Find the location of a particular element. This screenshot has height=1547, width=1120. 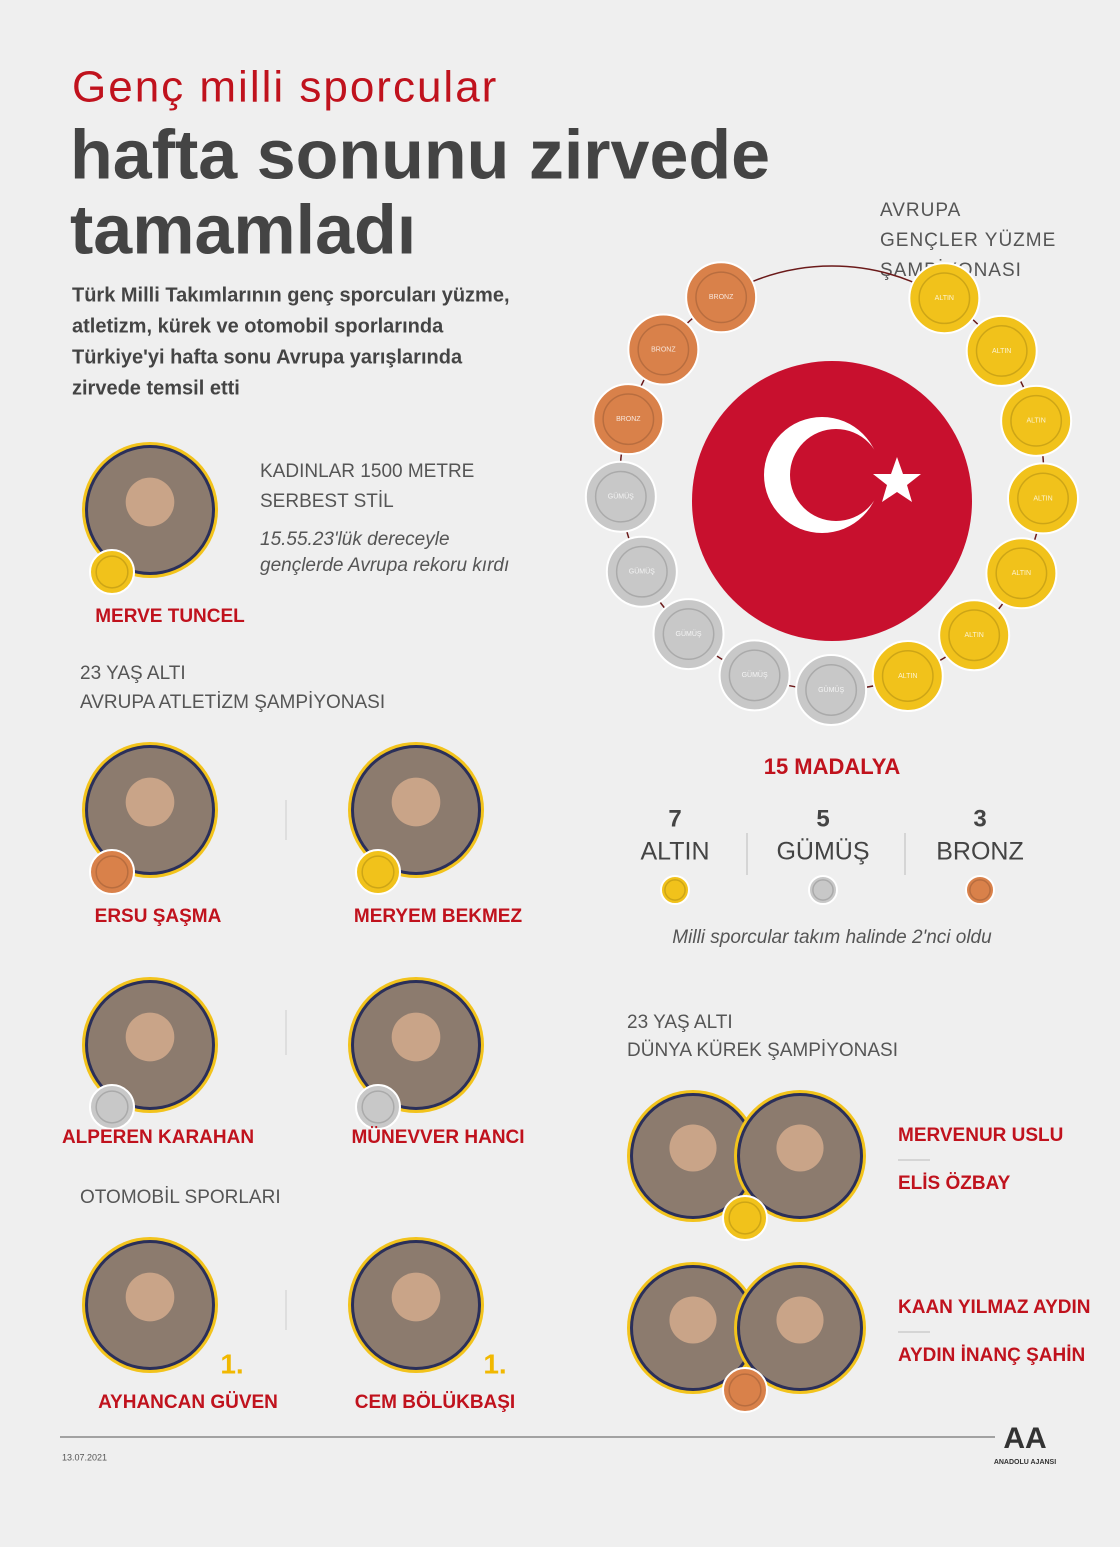

athlete-name: ERSU ŞAŞMA is located at coordinates (158, 916).